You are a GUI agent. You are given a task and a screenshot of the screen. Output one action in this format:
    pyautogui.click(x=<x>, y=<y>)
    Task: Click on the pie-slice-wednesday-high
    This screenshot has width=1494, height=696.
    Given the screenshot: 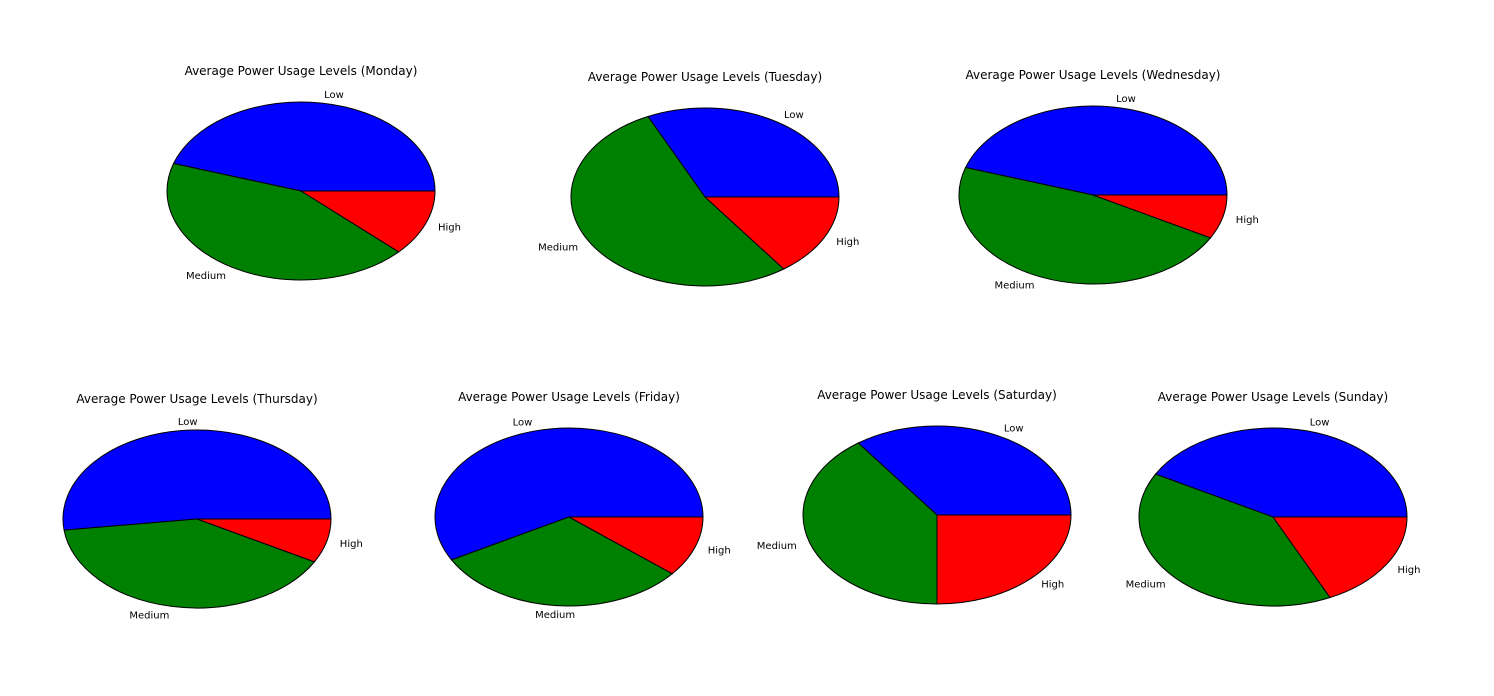 What is the action you would take?
    pyautogui.click(x=1160, y=216)
    